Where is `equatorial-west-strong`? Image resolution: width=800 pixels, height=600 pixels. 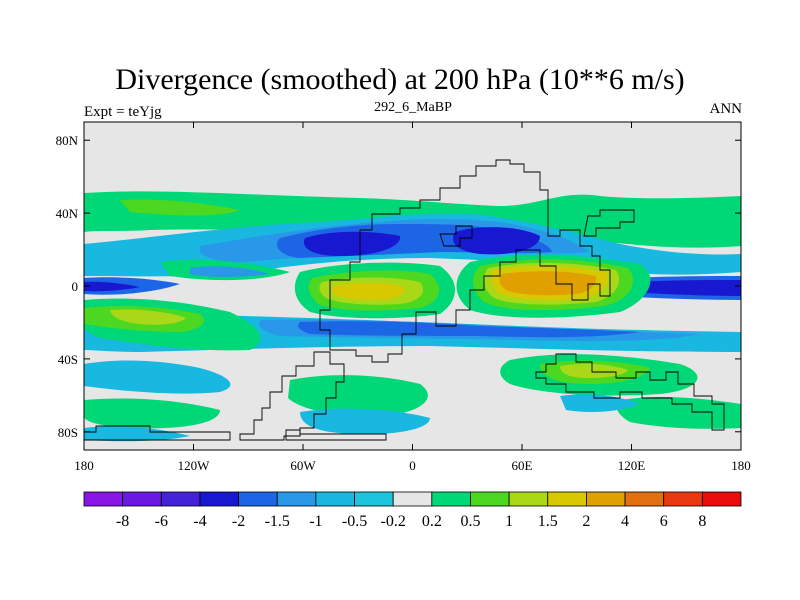 equatorial-west-strong is located at coordinates (112, 286).